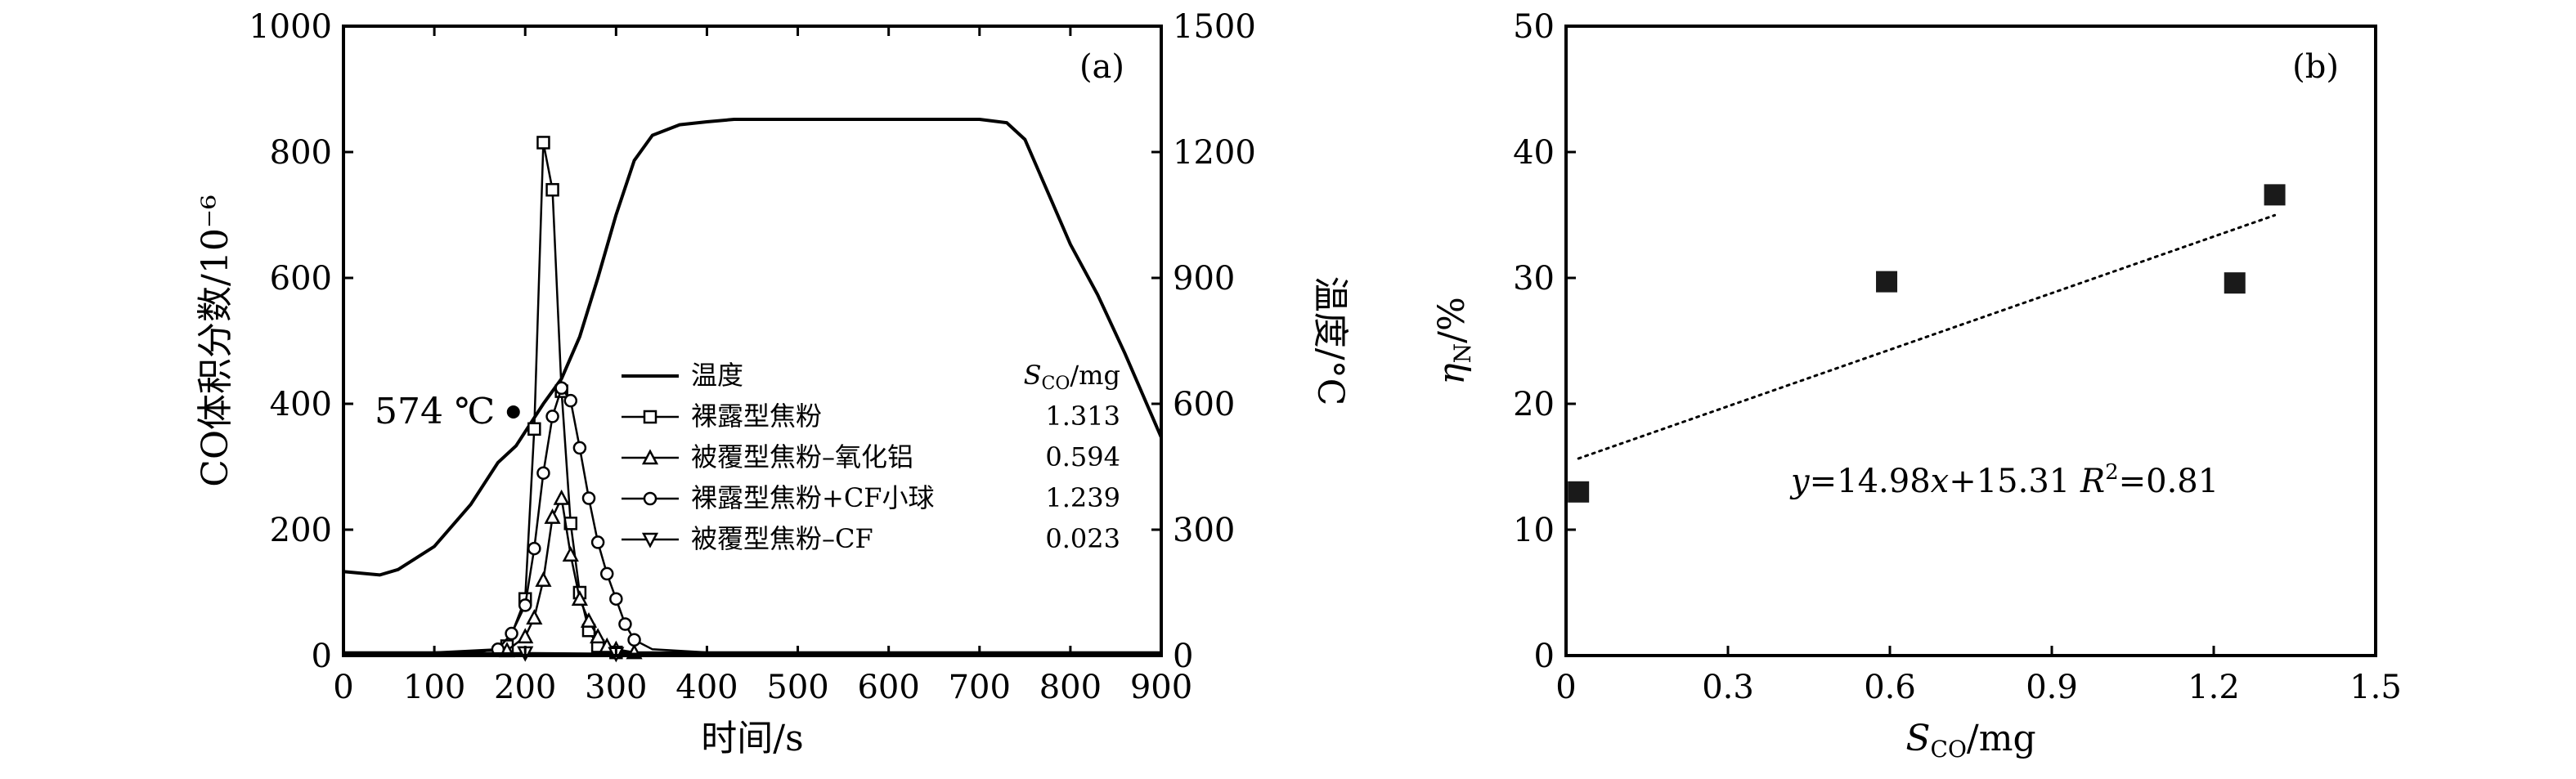 The height and width of the screenshot is (779, 2576). Describe the element at coordinates (1927, 337) in the screenshot. I see `fit-line` at that location.